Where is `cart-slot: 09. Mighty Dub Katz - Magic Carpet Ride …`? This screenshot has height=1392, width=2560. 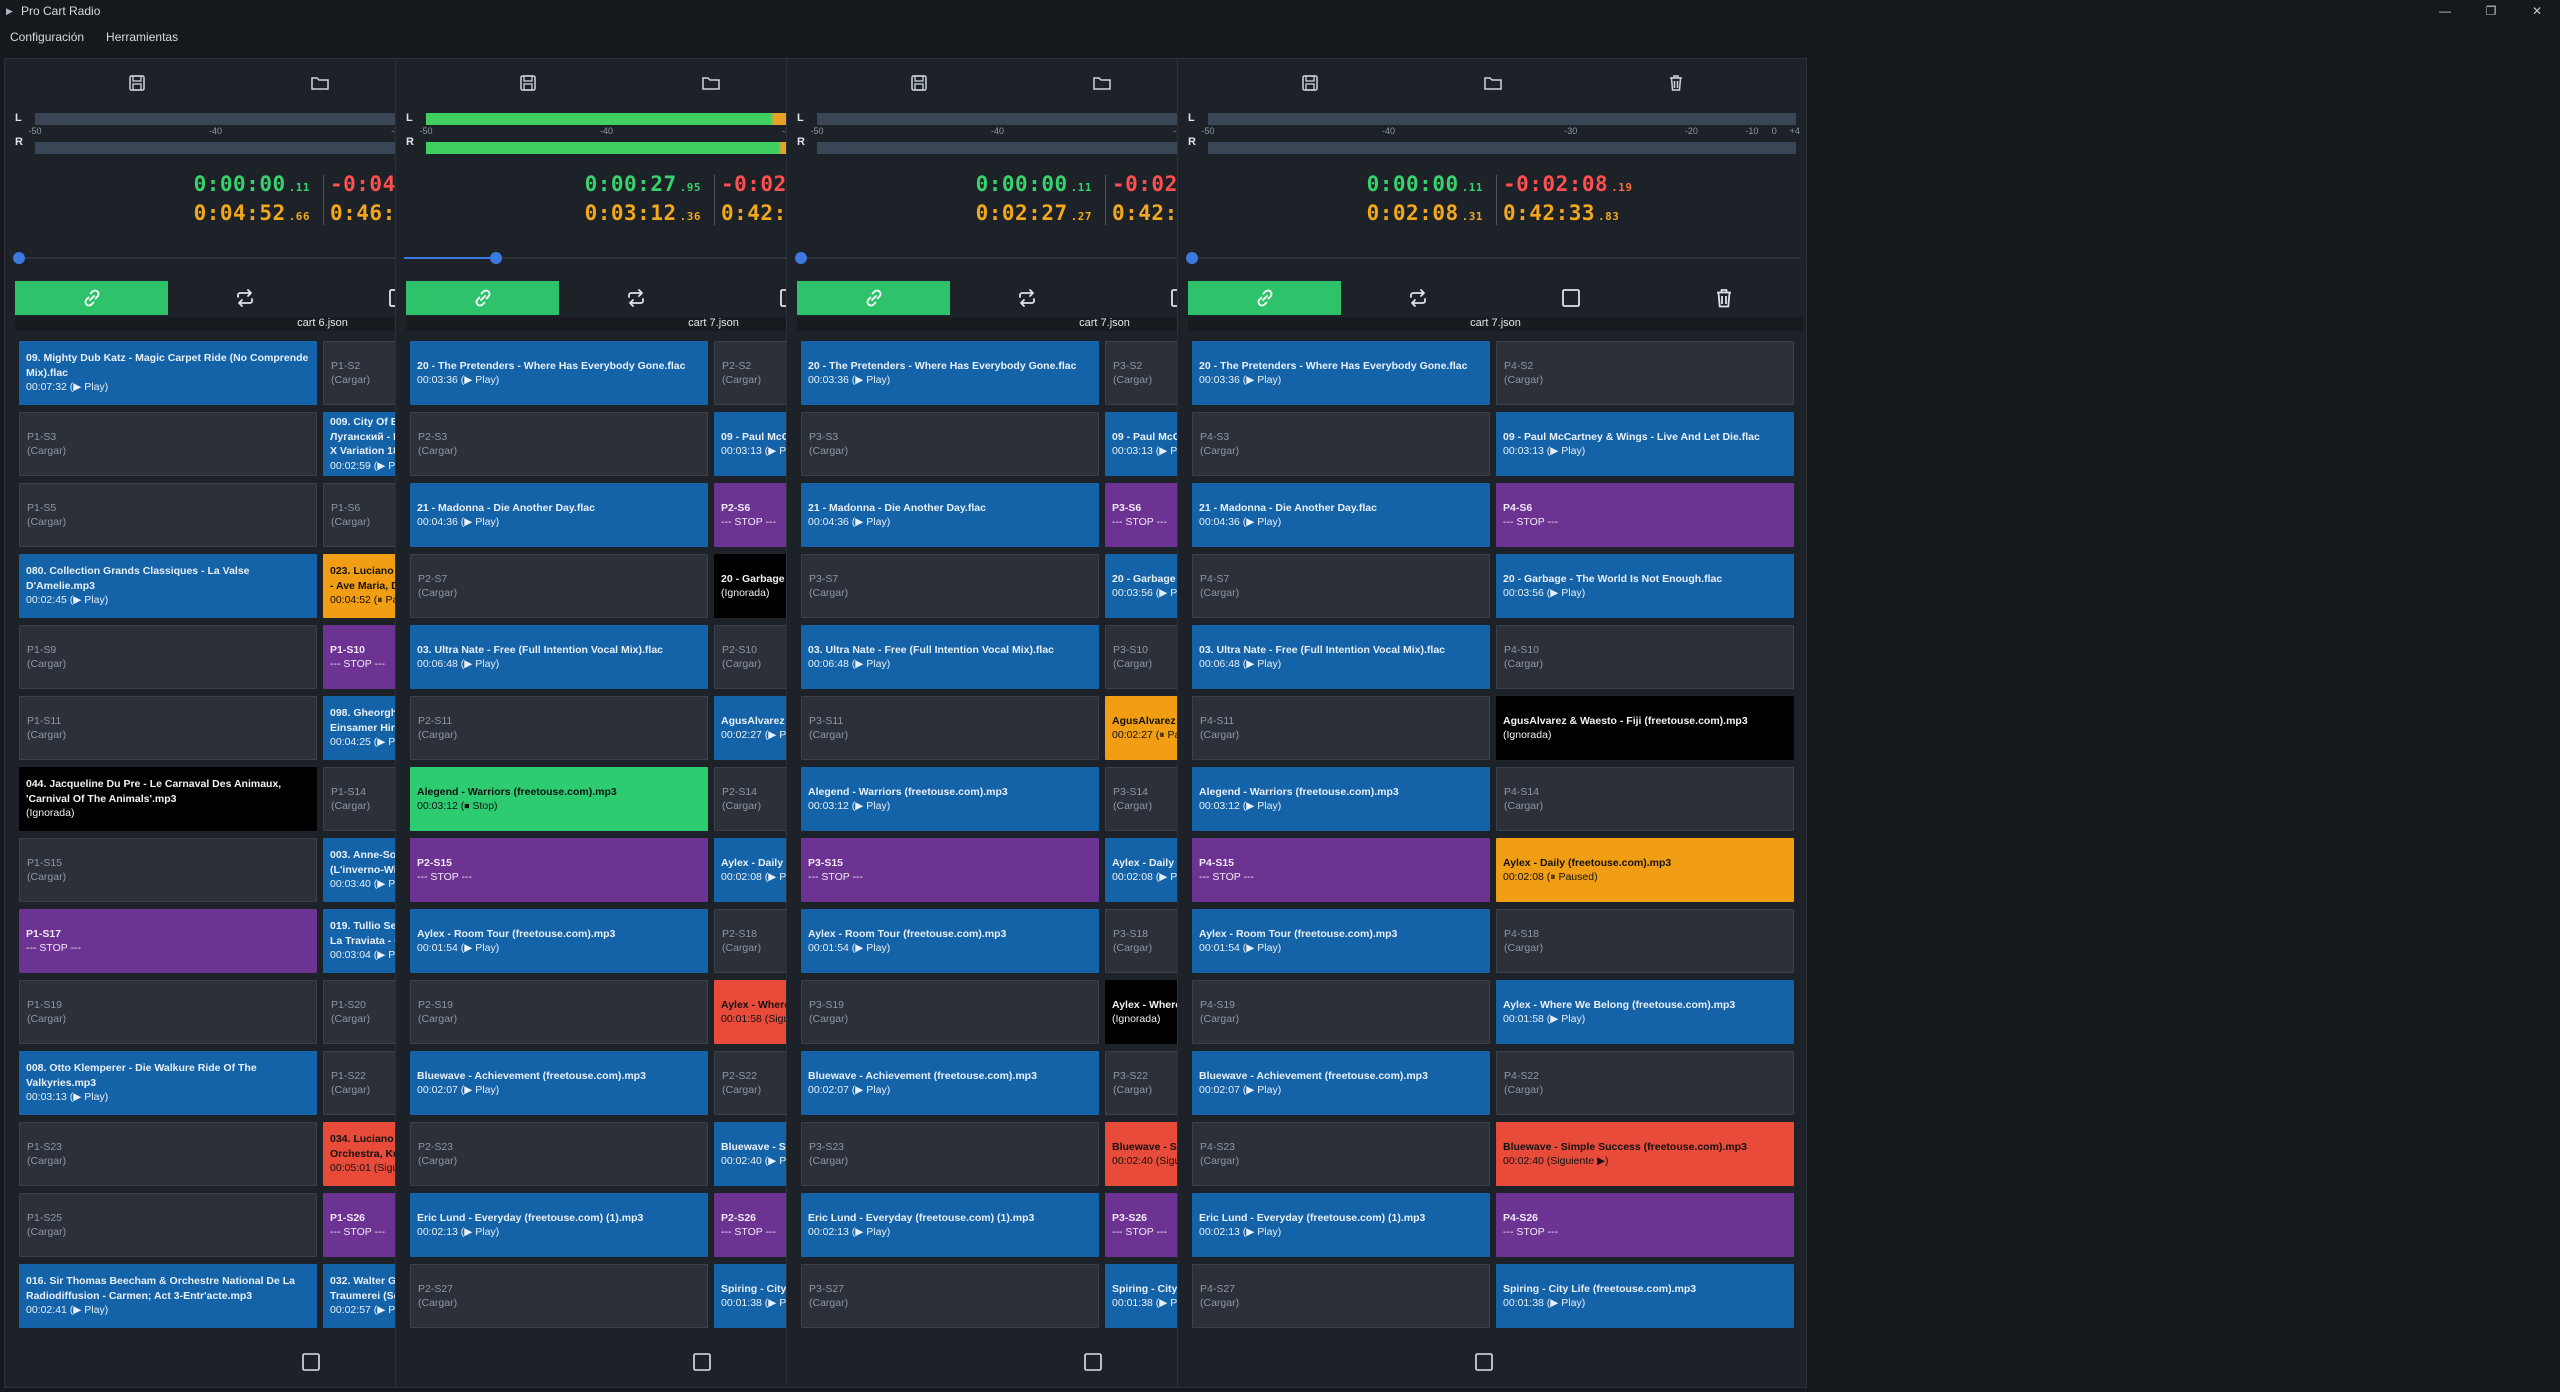 cart-slot: 09. Mighty Dub Katz - Magic Carpet Ride … is located at coordinates (168, 373).